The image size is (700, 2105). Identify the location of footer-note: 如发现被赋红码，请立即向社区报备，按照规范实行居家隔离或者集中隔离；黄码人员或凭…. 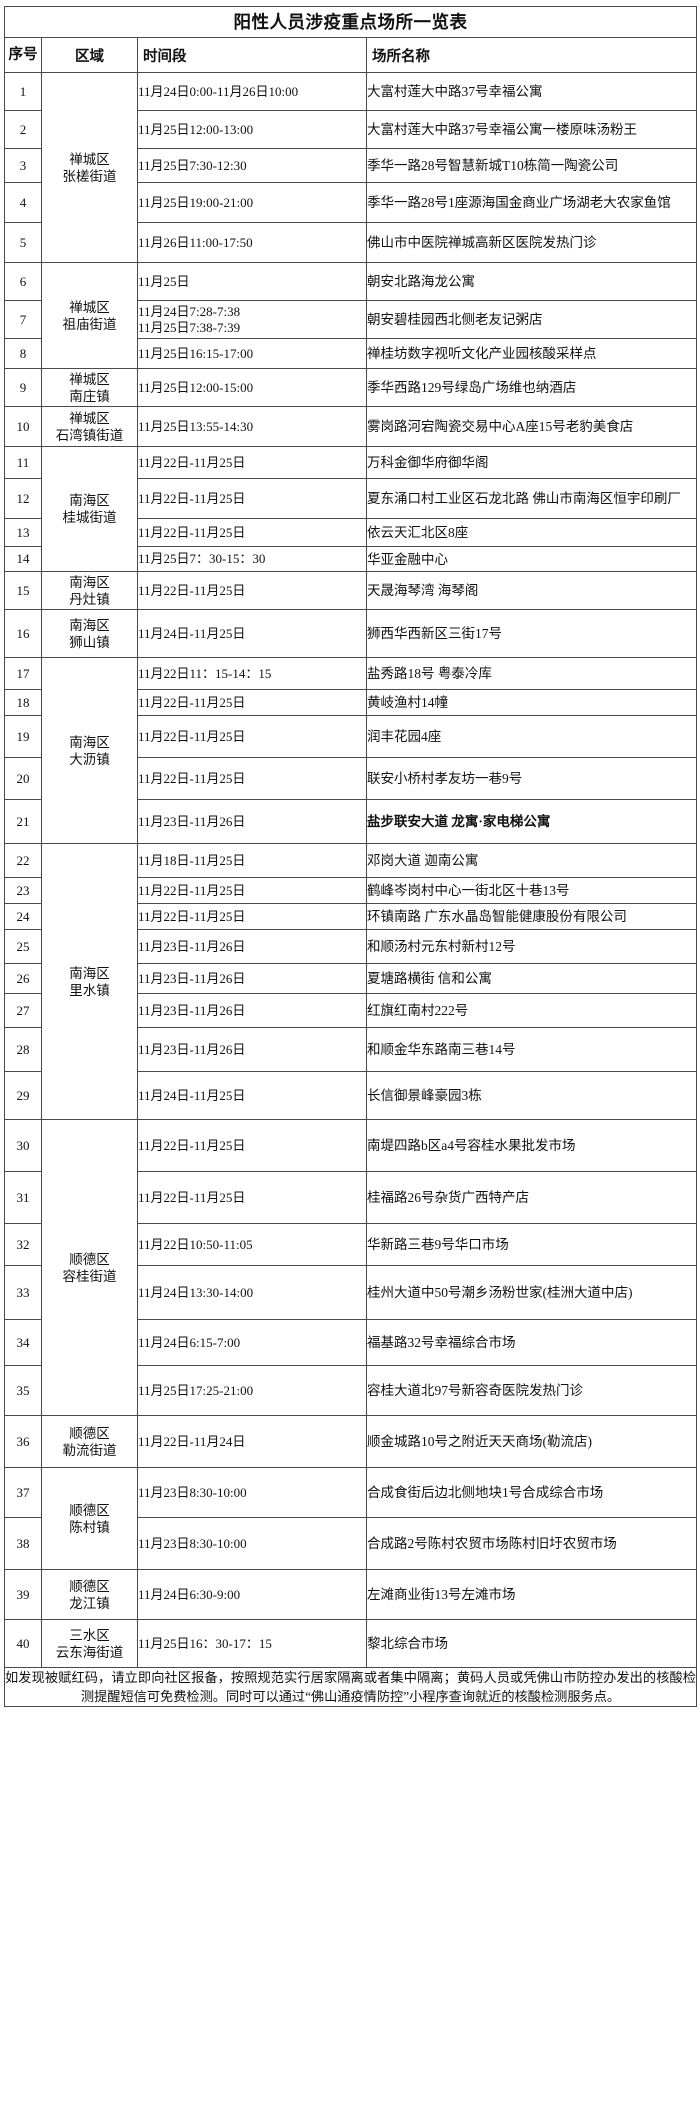
(350, 1687).